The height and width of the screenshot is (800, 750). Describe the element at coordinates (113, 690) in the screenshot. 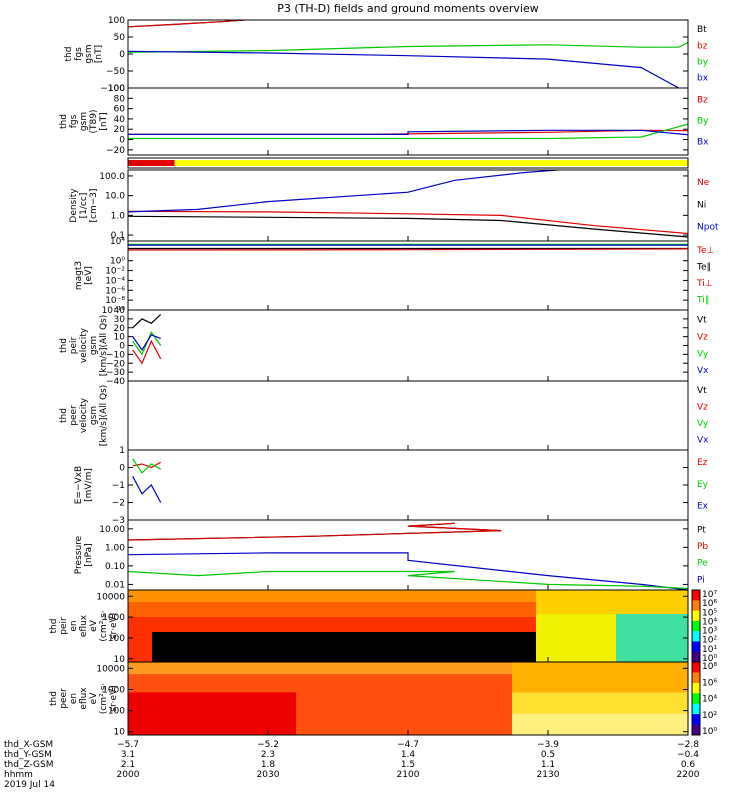

I see `y-tick-label: 1000` at that location.